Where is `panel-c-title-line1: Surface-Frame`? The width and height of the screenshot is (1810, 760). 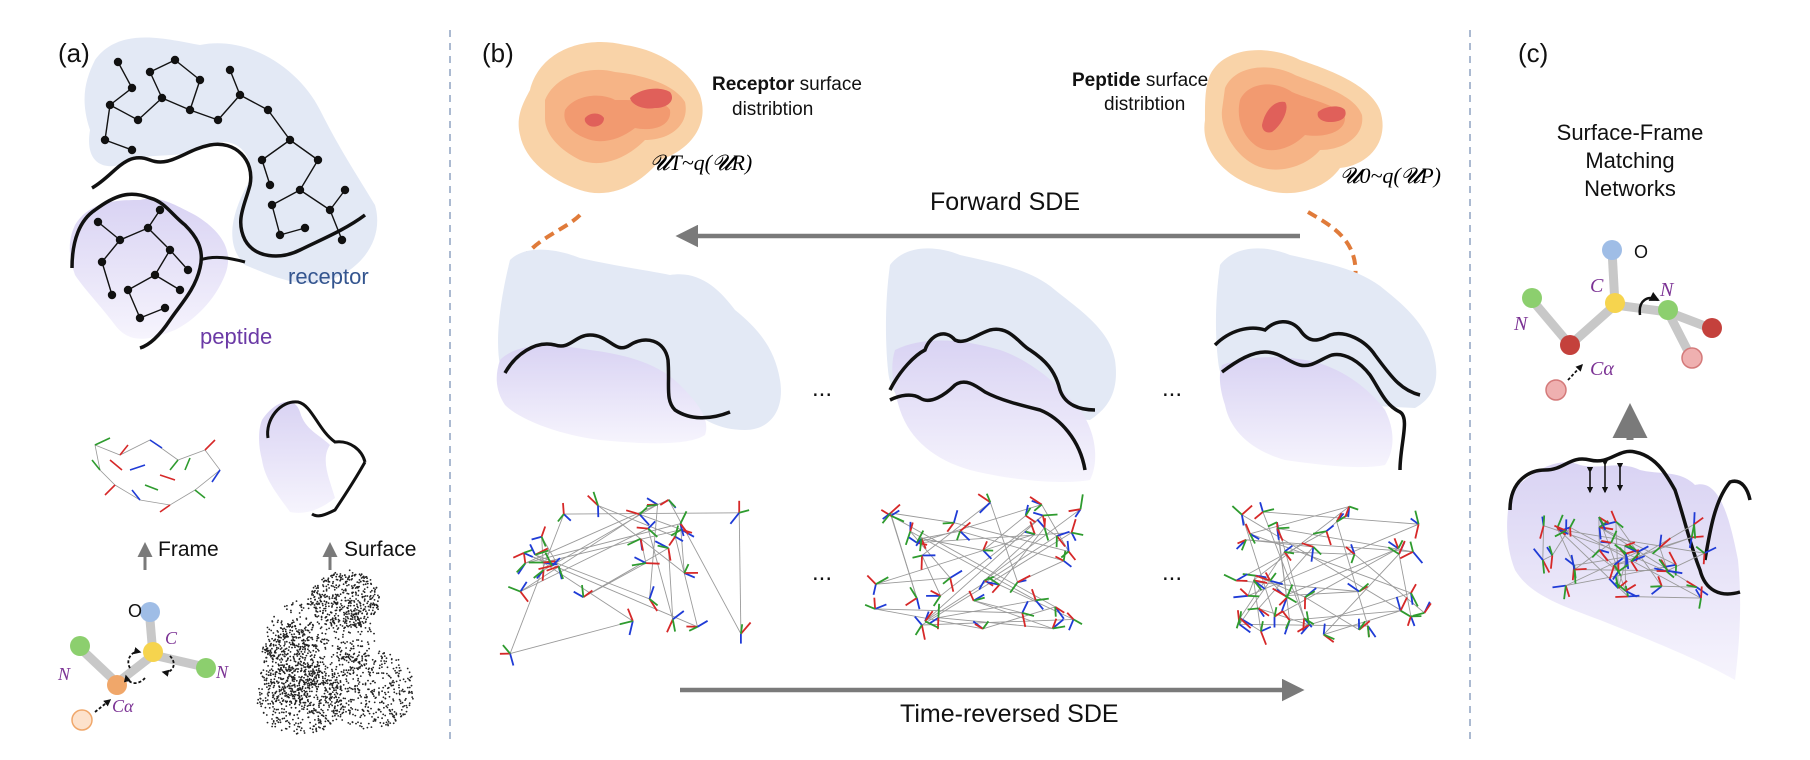
panel-c-title-line1: Surface-Frame is located at coordinates (1630, 132).